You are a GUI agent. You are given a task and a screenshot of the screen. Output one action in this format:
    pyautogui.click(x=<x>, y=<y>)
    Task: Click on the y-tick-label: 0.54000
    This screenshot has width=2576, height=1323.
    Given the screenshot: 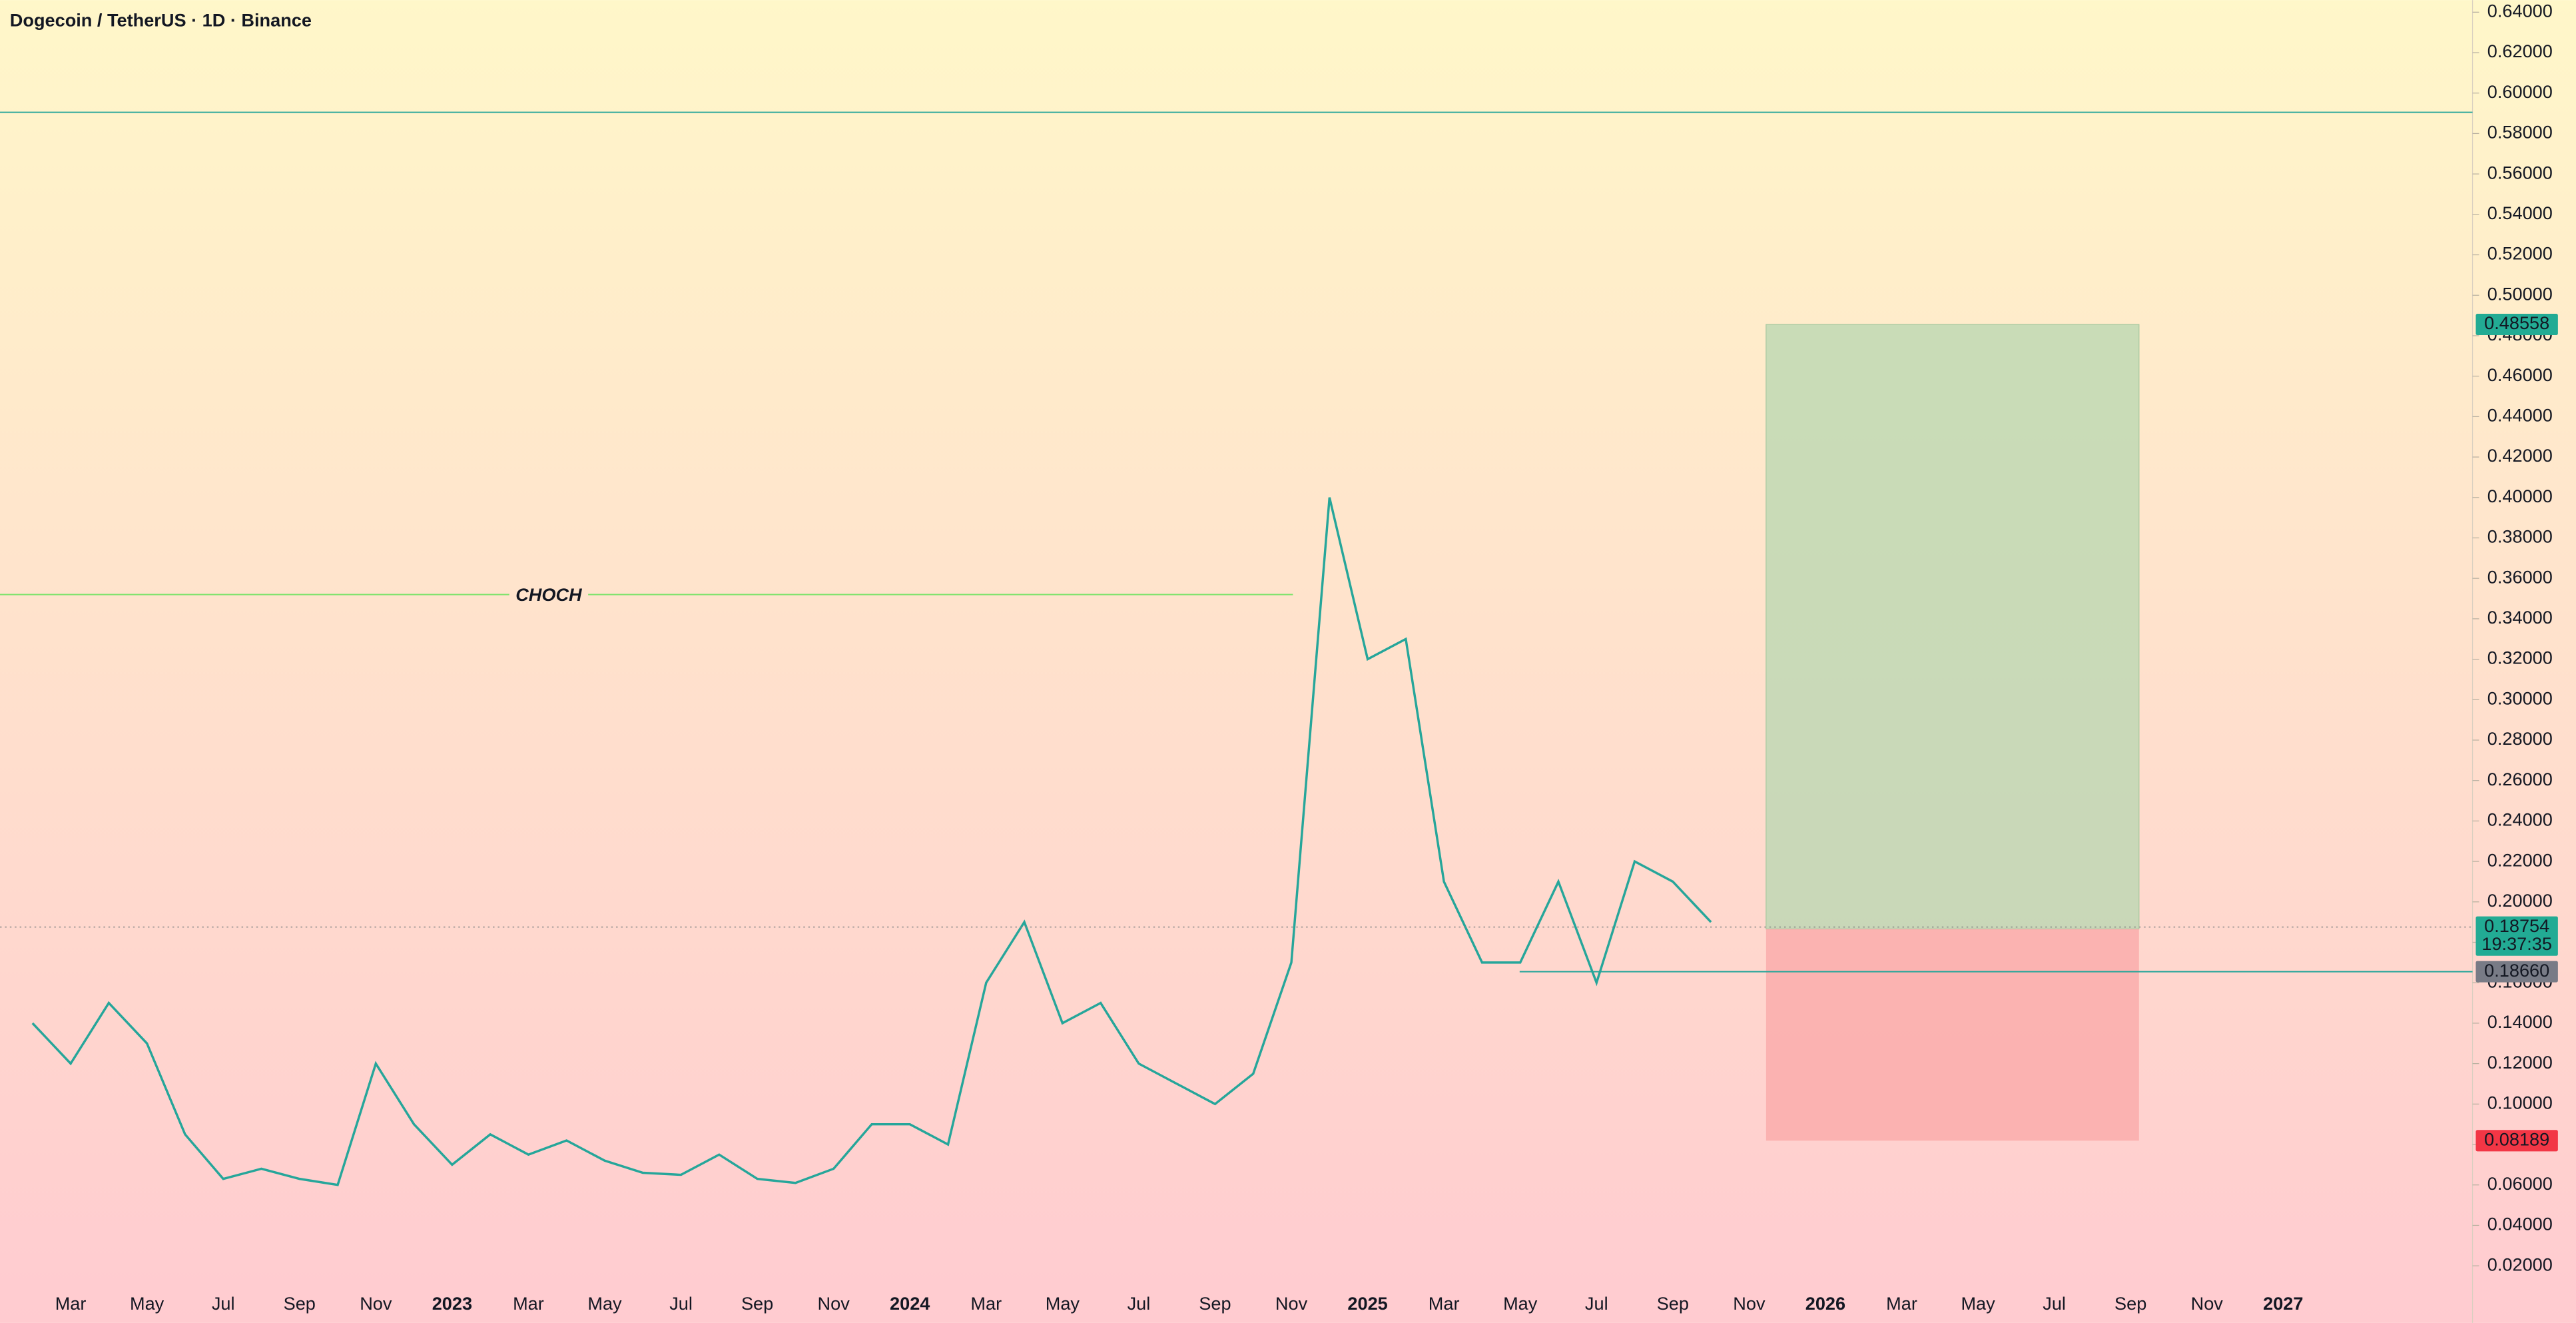 What is the action you would take?
    pyautogui.click(x=2520, y=213)
    